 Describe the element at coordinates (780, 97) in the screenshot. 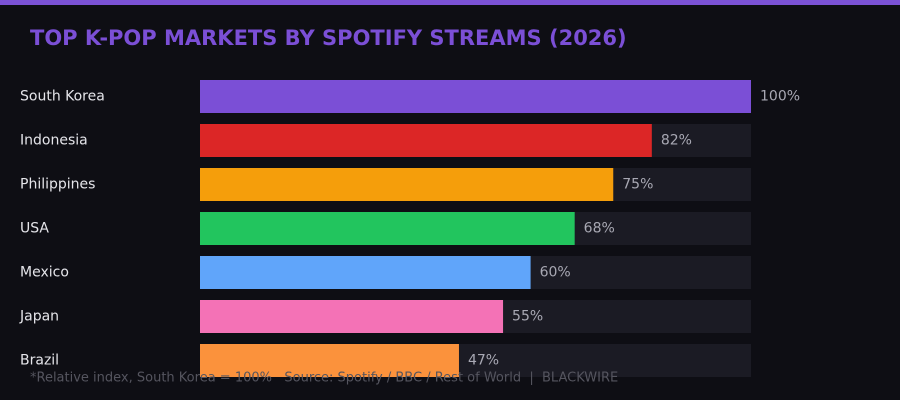

I see `value-label: 100%` at that location.